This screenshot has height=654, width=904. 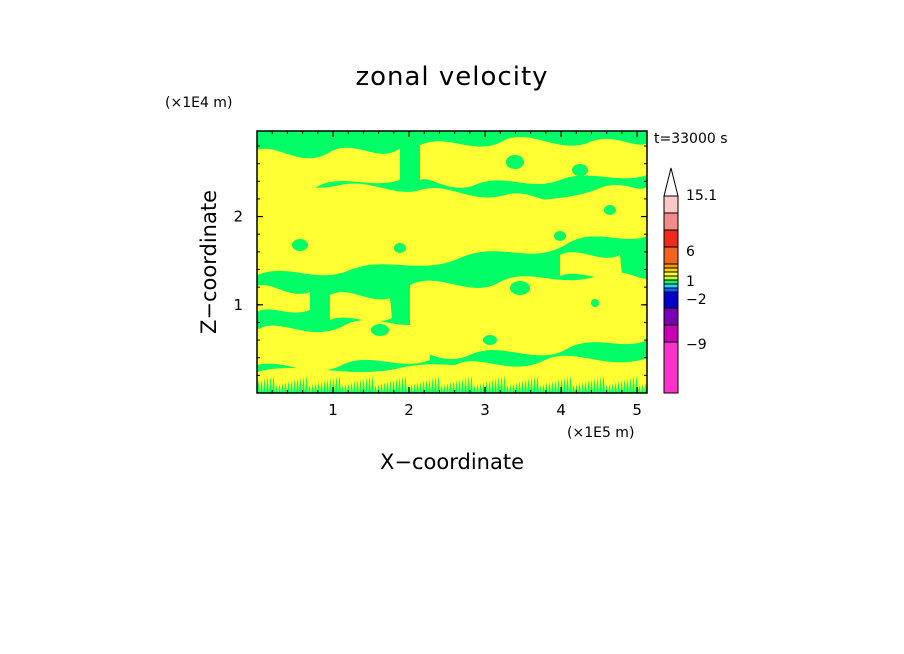 What do you see at coordinates (690, 252) in the screenshot?
I see `colorbar-label: 6` at bounding box center [690, 252].